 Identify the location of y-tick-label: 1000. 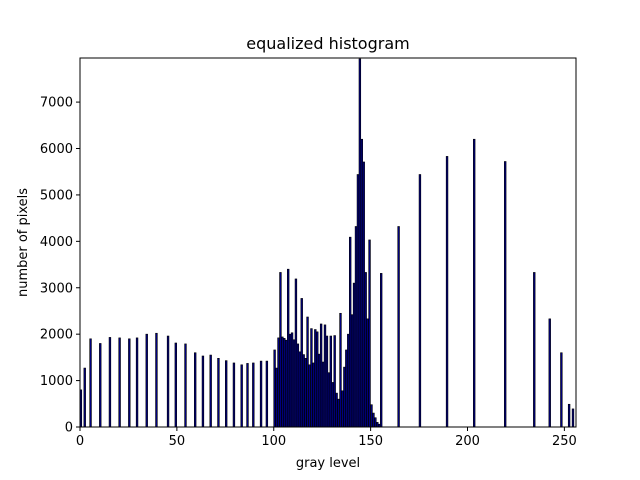
(56, 381).